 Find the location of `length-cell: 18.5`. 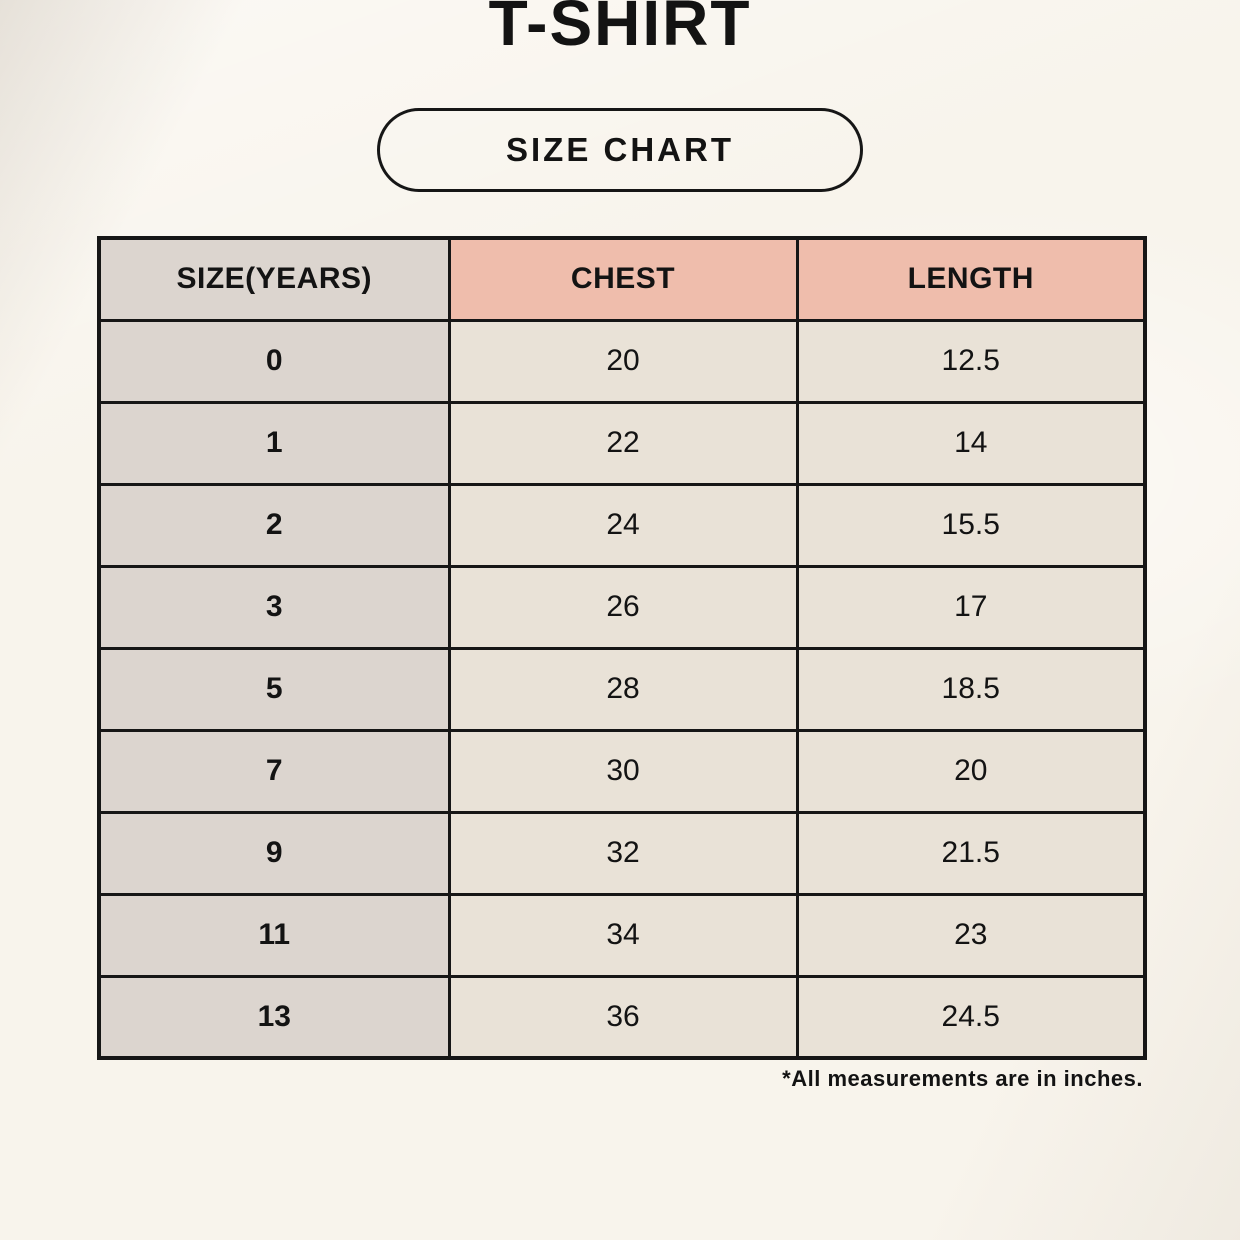

length-cell: 18.5 is located at coordinates (971, 689).